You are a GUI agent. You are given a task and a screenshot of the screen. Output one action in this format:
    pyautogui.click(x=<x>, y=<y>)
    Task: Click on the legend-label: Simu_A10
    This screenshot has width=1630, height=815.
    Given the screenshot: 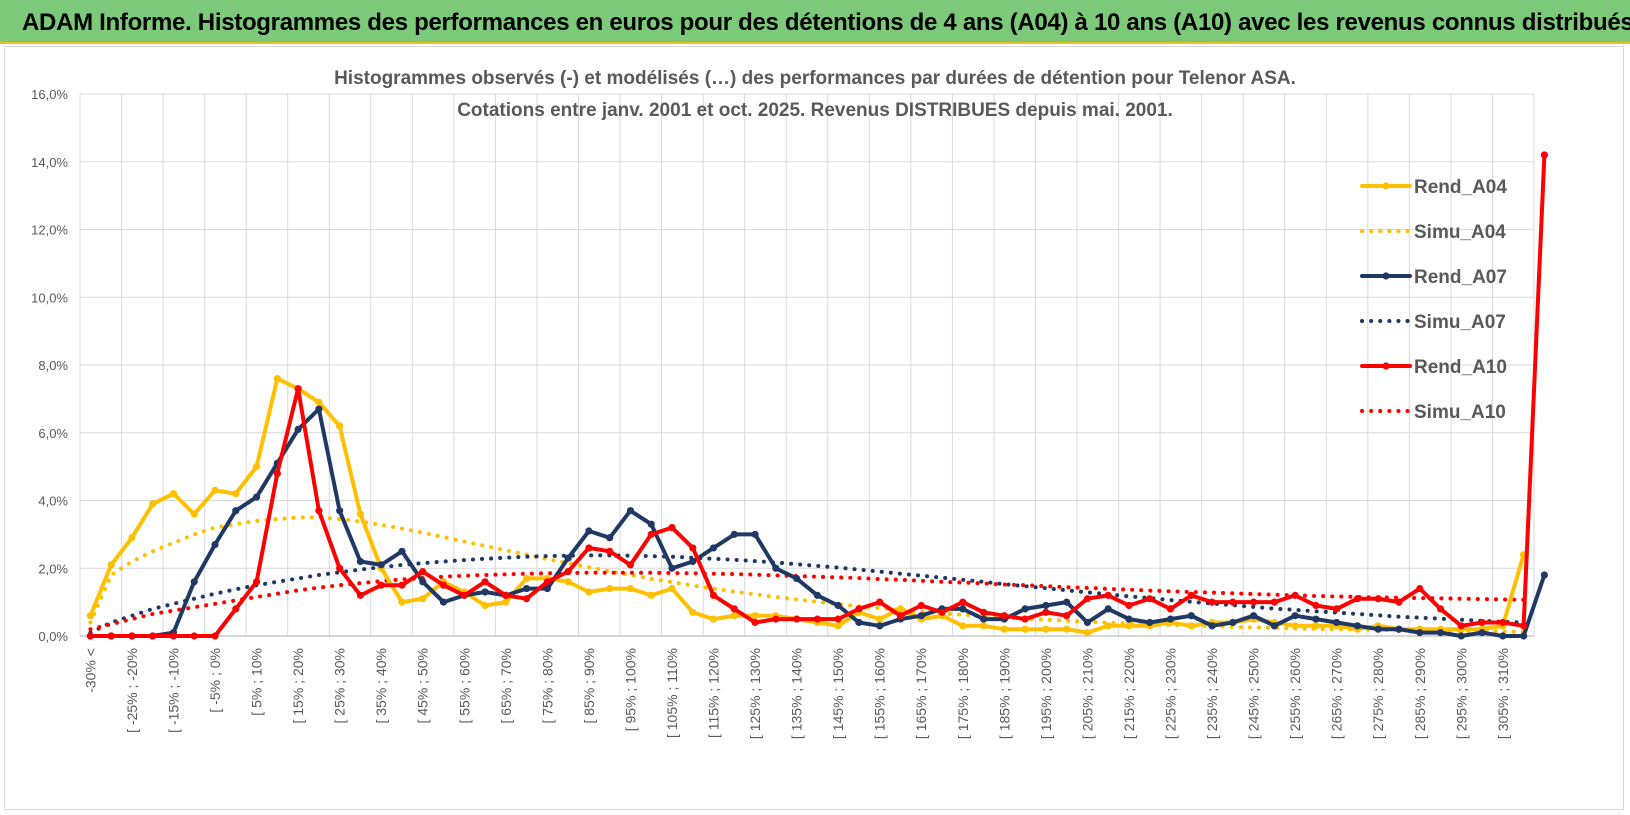 What is the action you would take?
    pyautogui.click(x=1460, y=412)
    